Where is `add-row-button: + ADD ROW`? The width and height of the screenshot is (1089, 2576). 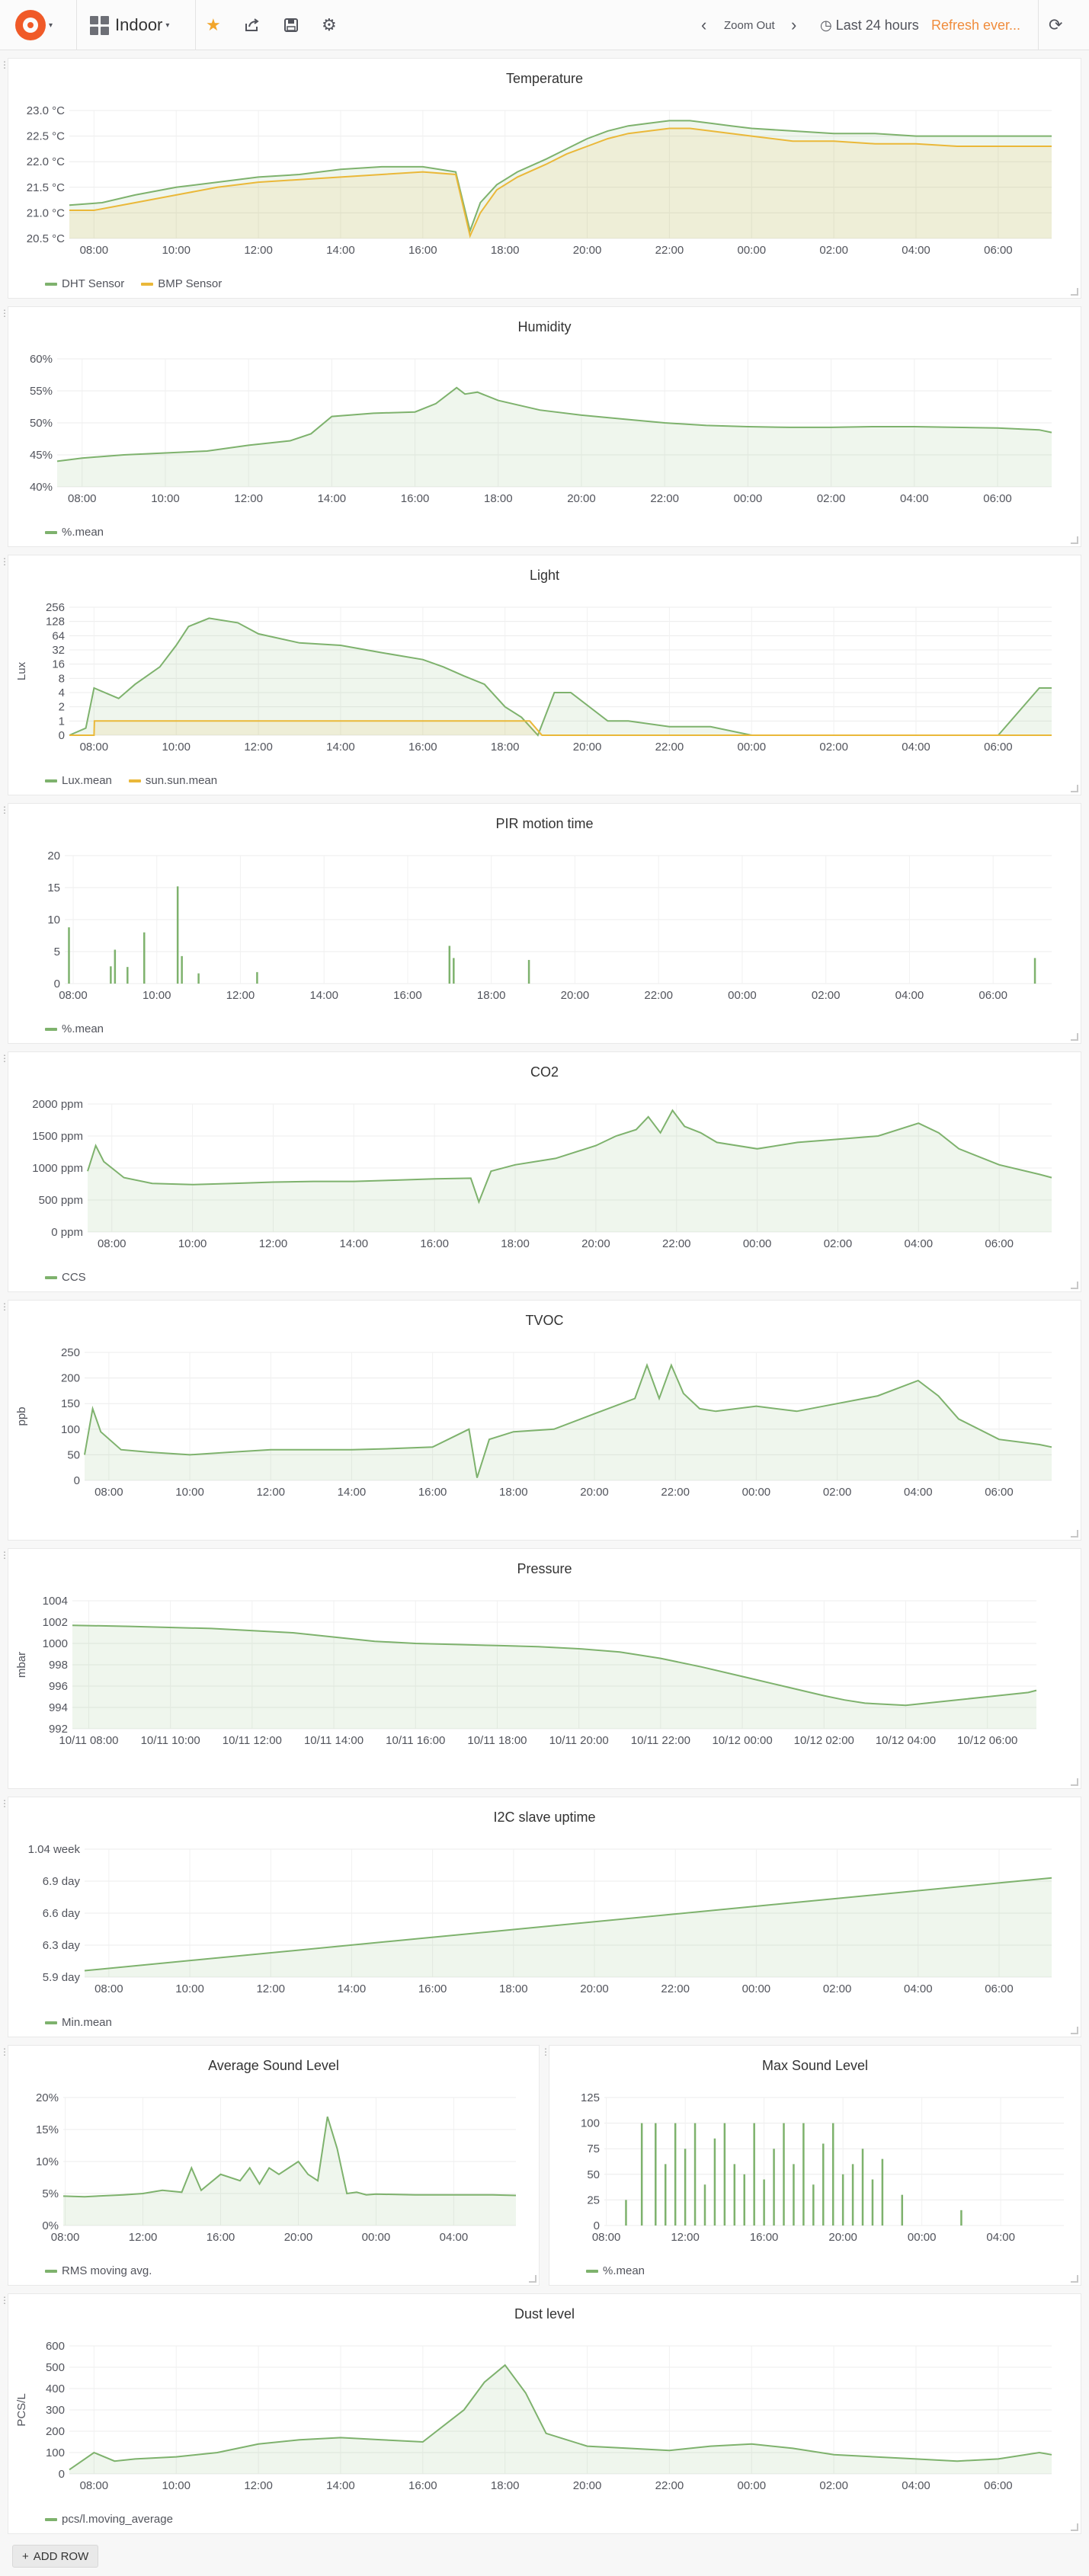
add-row-button: + ADD ROW is located at coordinates (55, 2556).